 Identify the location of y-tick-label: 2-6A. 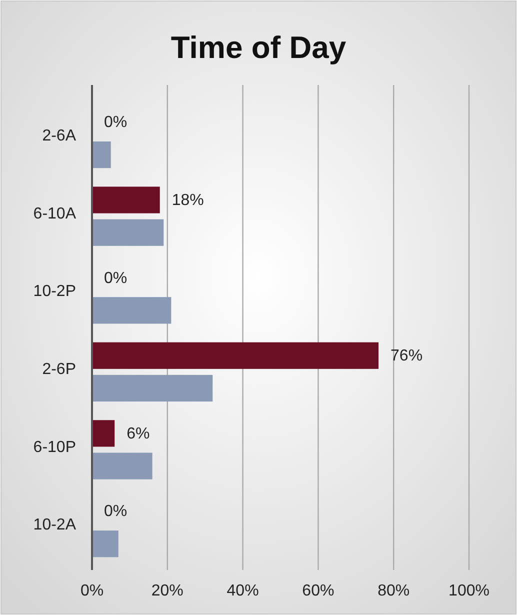
(59, 136).